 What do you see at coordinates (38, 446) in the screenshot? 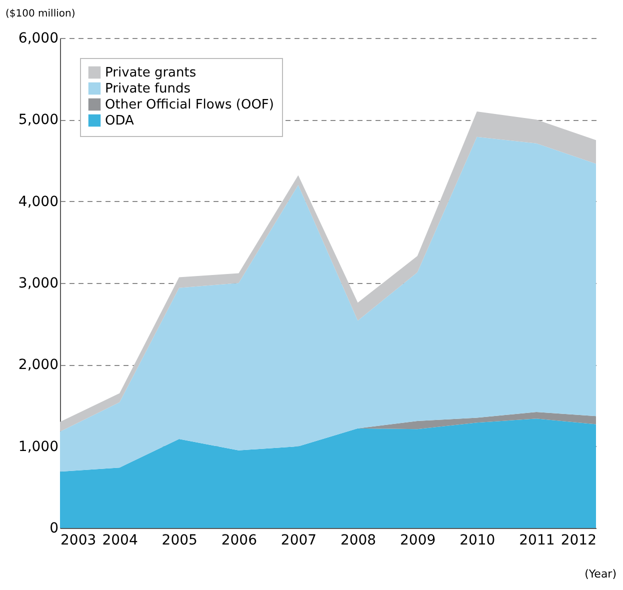
I see `y-tick-label: 1,000` at bounding box center [38, 446].